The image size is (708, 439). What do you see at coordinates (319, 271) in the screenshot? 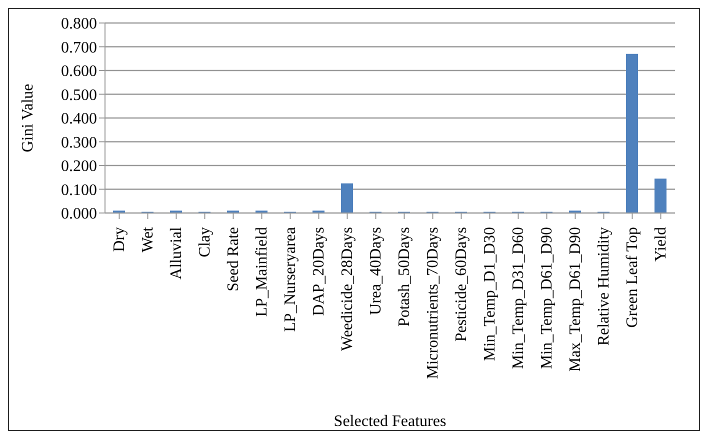
I see `x-tick-label: DAP_20Days` at bounding box center [319, 271].